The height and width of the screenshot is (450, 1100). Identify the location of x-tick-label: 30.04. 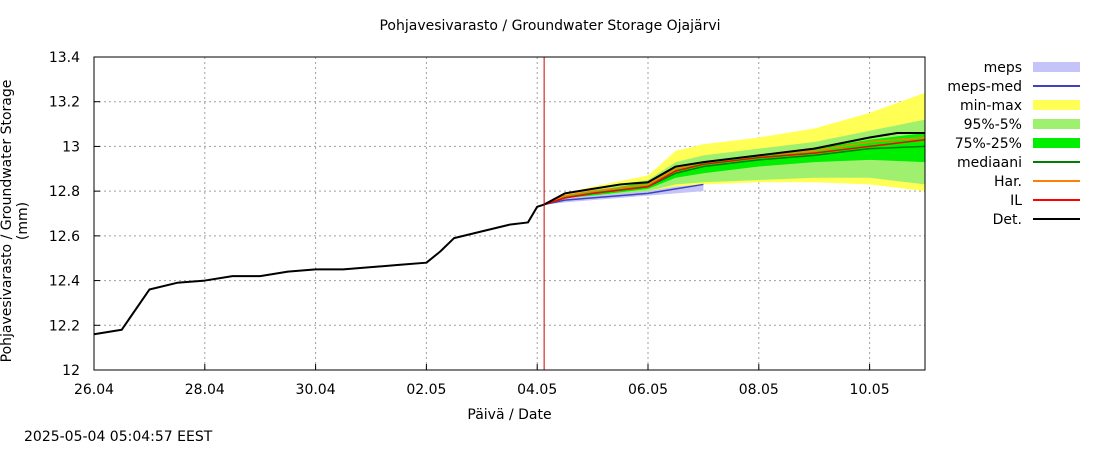
(316, 390).